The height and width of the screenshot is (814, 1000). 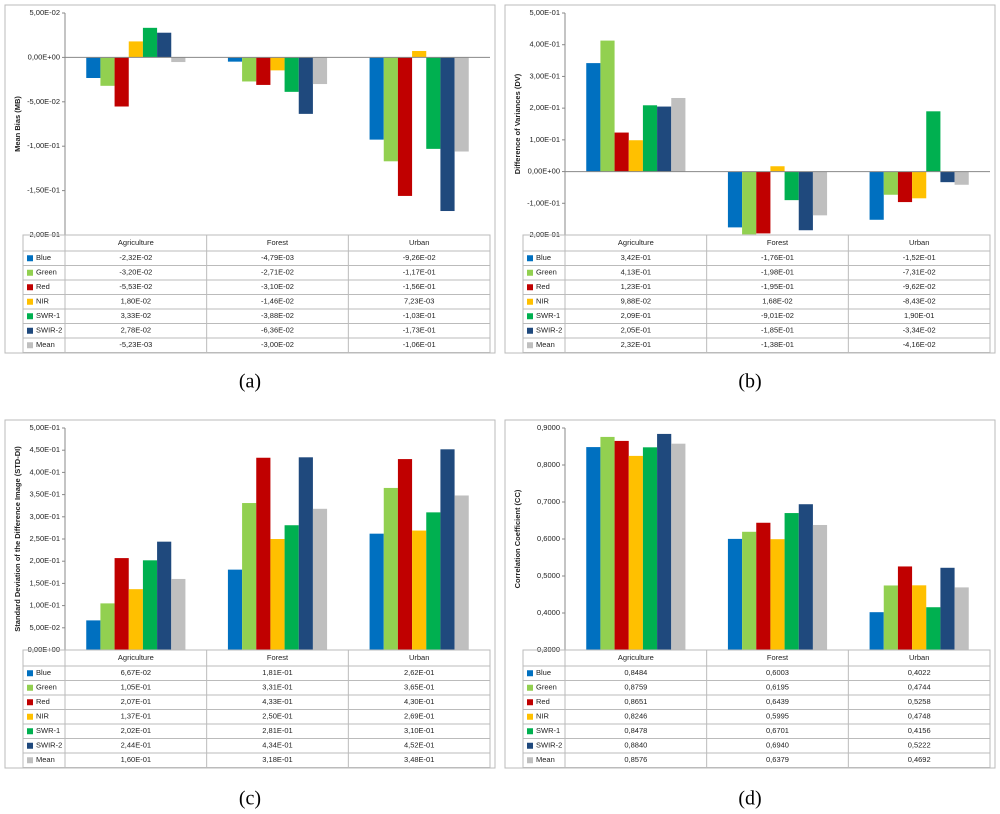 I want to click on table-value: -8,43E-02, so click(x=919, y=301).